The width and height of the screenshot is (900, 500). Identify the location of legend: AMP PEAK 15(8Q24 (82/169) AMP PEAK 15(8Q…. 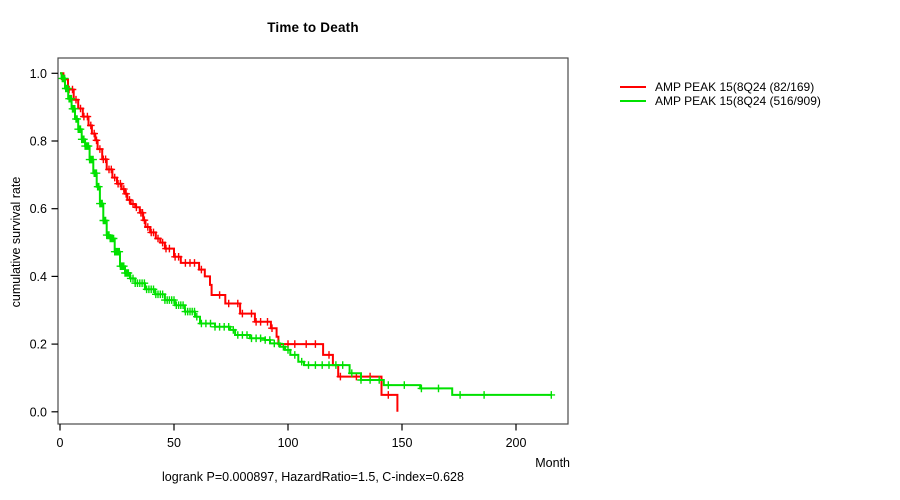
(720, 94).